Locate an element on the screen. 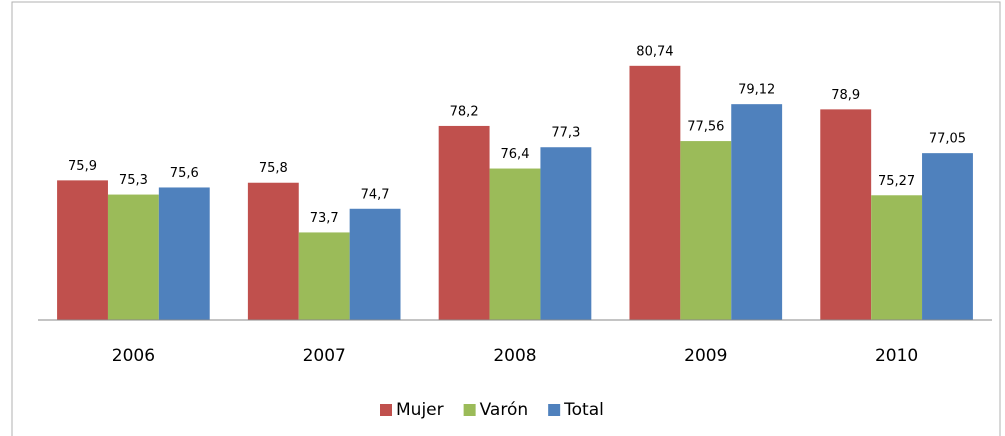 Image resolution: width=1005 pixels, height=436 pixels. data-label: 79,12 is located at coordinates (756, 90).